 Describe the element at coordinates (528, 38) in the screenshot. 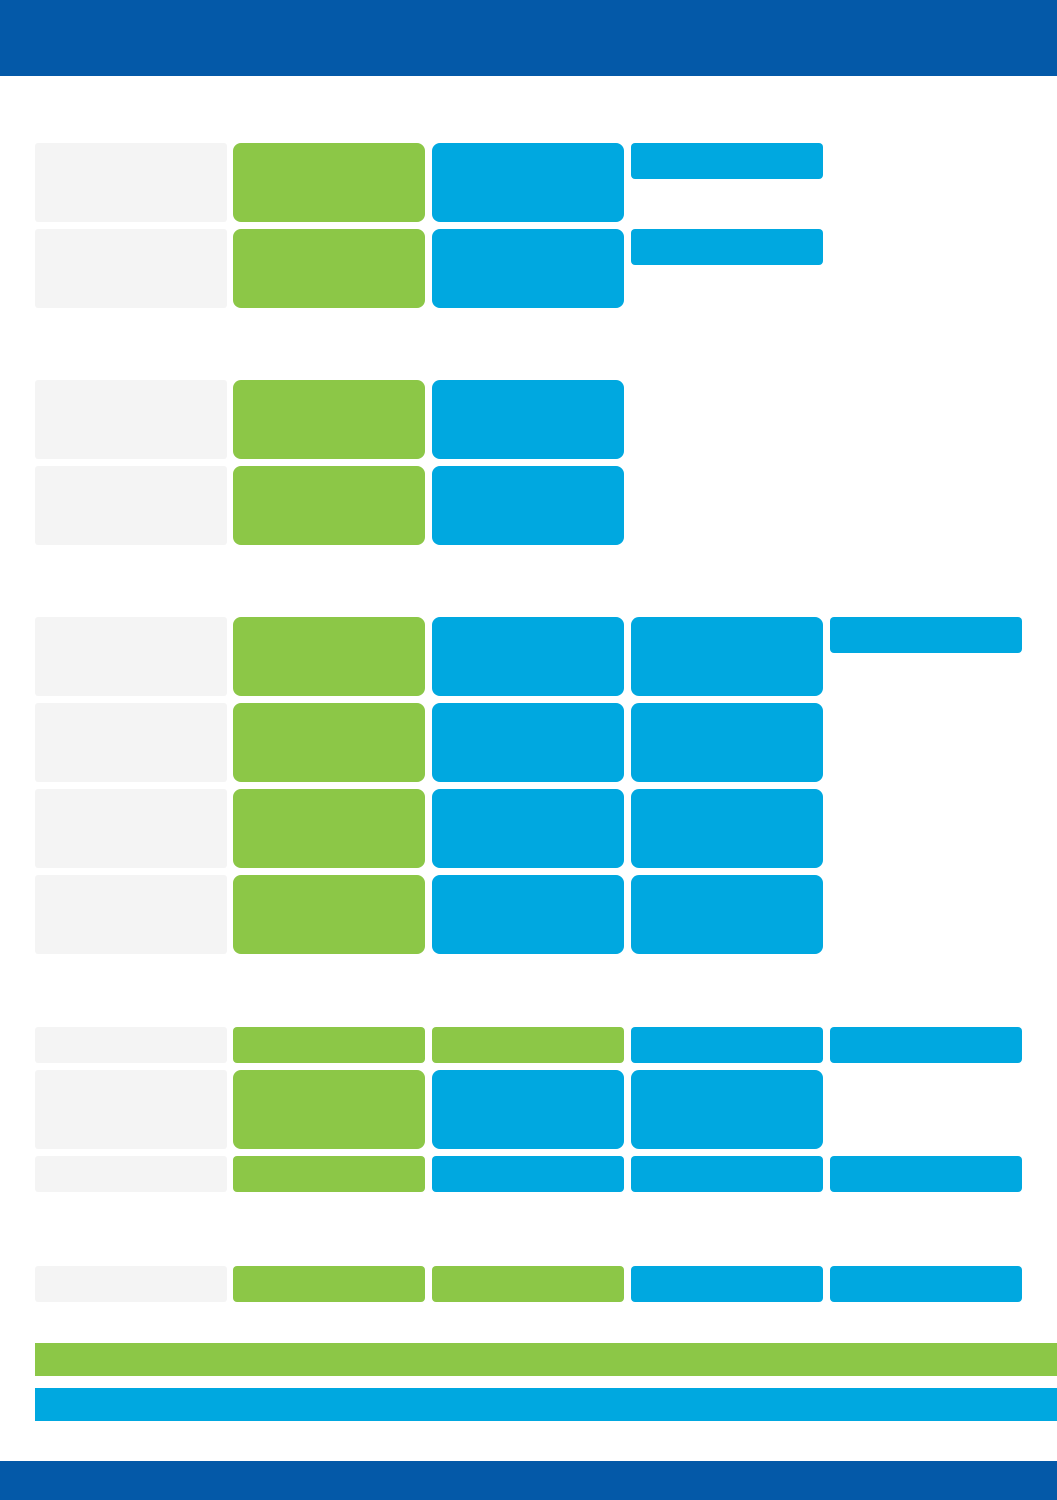

I see `header-bar` at that location.